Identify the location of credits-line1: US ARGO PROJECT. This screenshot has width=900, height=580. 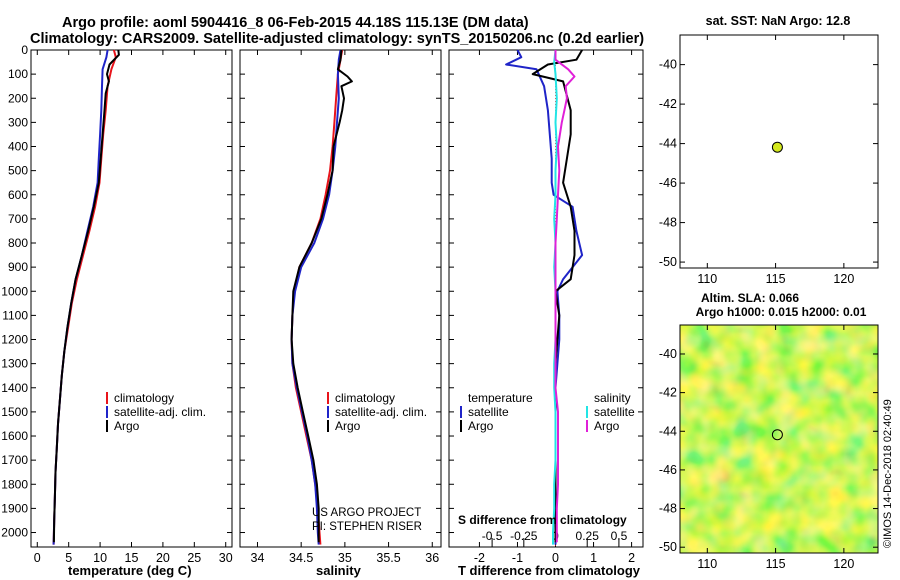
(366, 513).